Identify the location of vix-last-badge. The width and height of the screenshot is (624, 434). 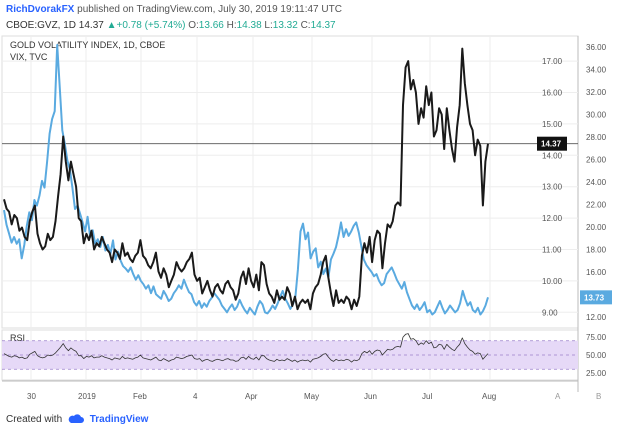
(596, 297).